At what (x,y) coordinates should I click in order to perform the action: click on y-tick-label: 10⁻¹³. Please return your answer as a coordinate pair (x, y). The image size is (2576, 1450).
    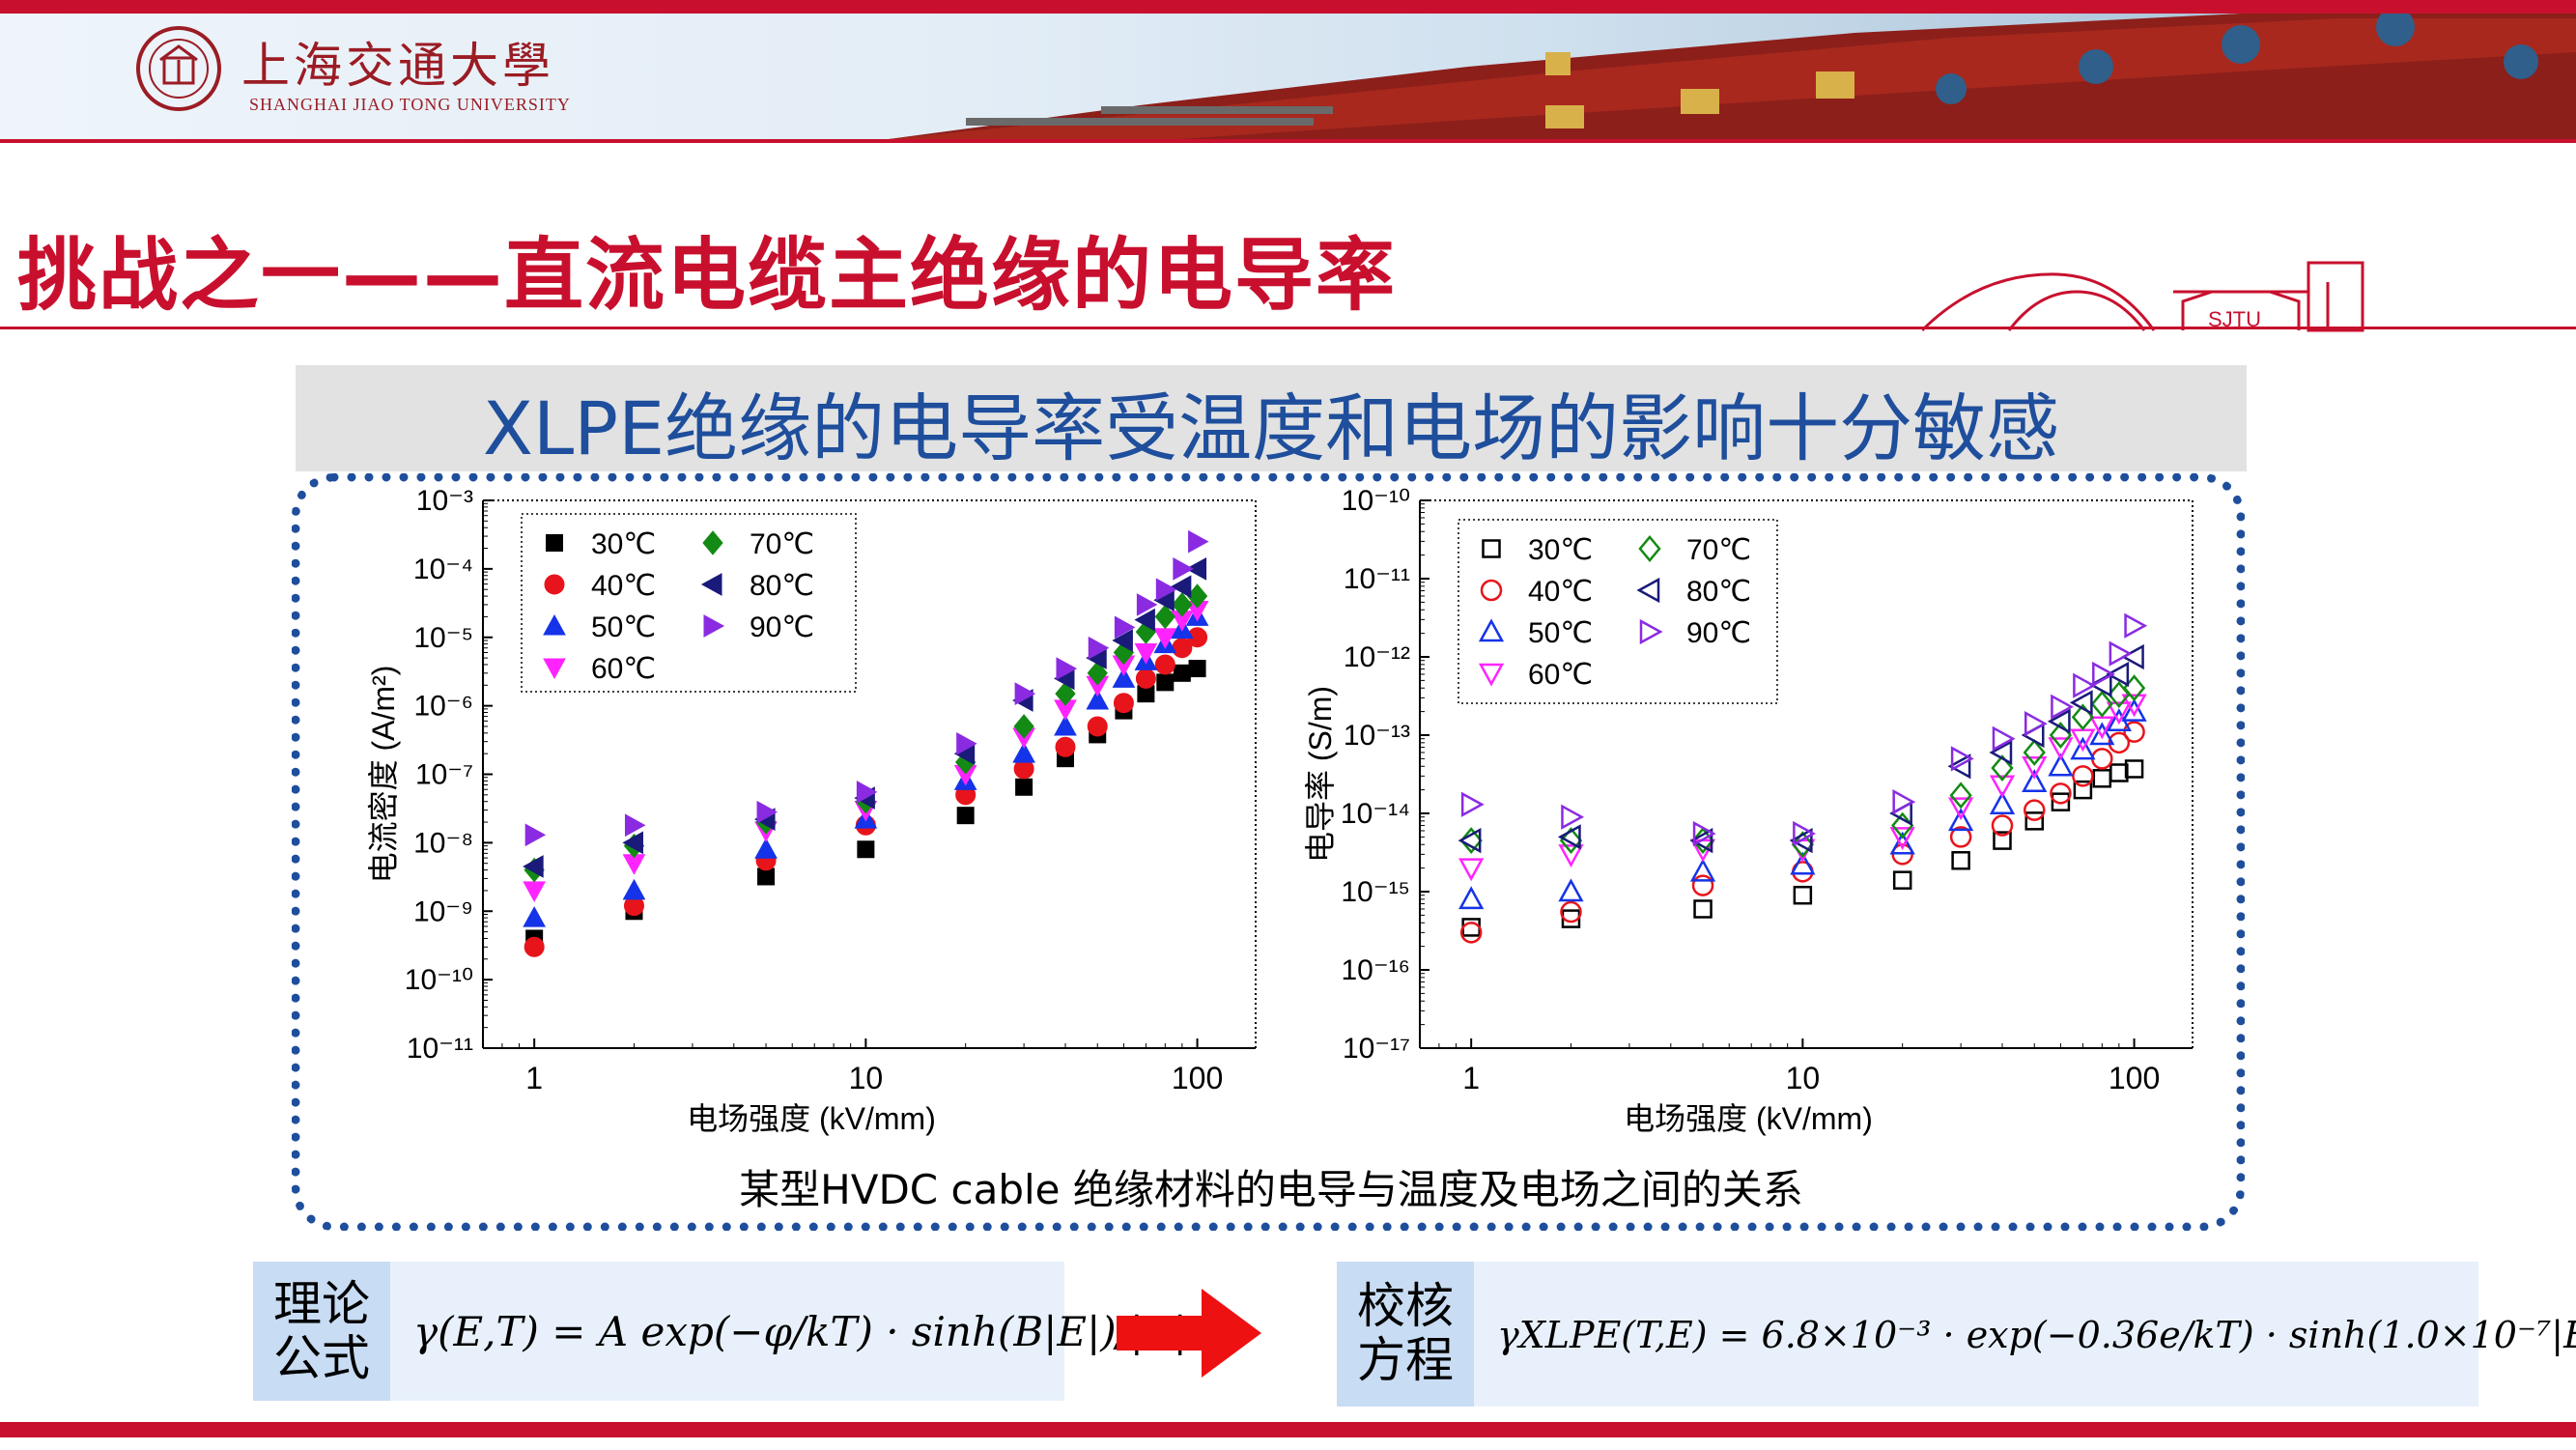
    Looking at the image, I should click on (1377, 736).